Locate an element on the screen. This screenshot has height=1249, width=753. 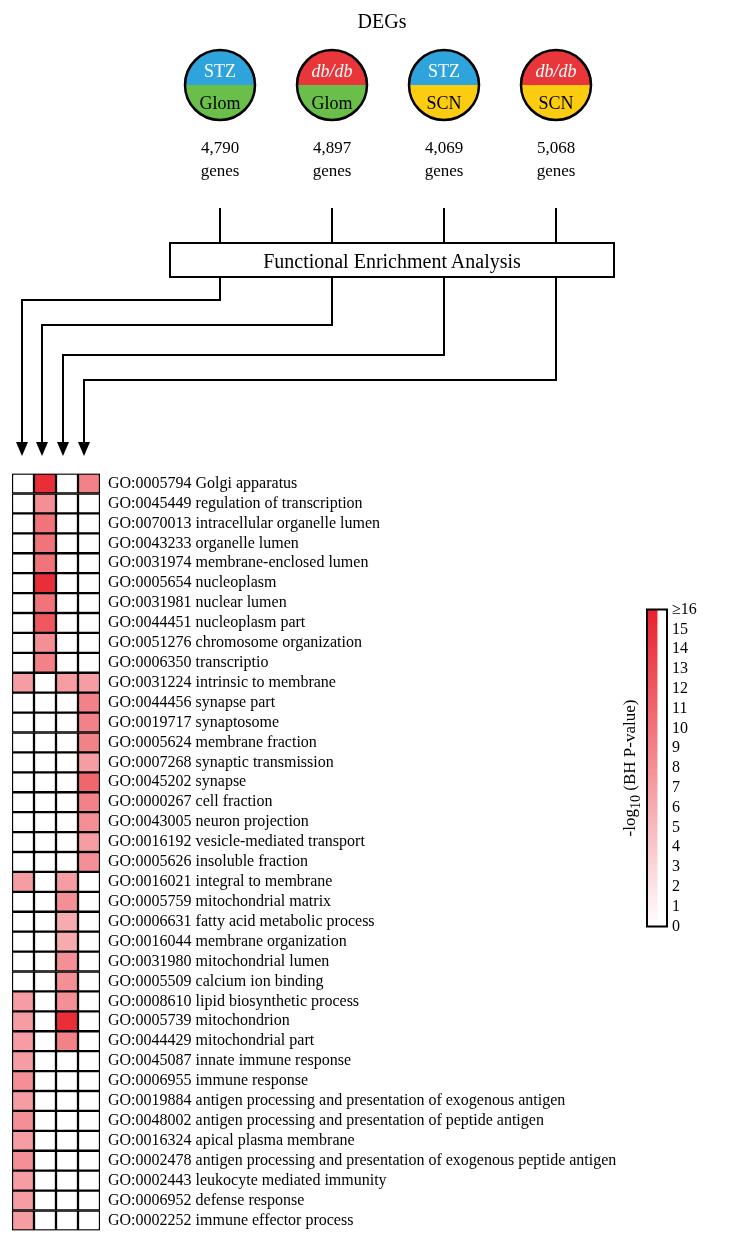
y-tick-label: GO:0019884 antigen processing and presentation of exogenous antigen is located at coordinates (337, 1100).